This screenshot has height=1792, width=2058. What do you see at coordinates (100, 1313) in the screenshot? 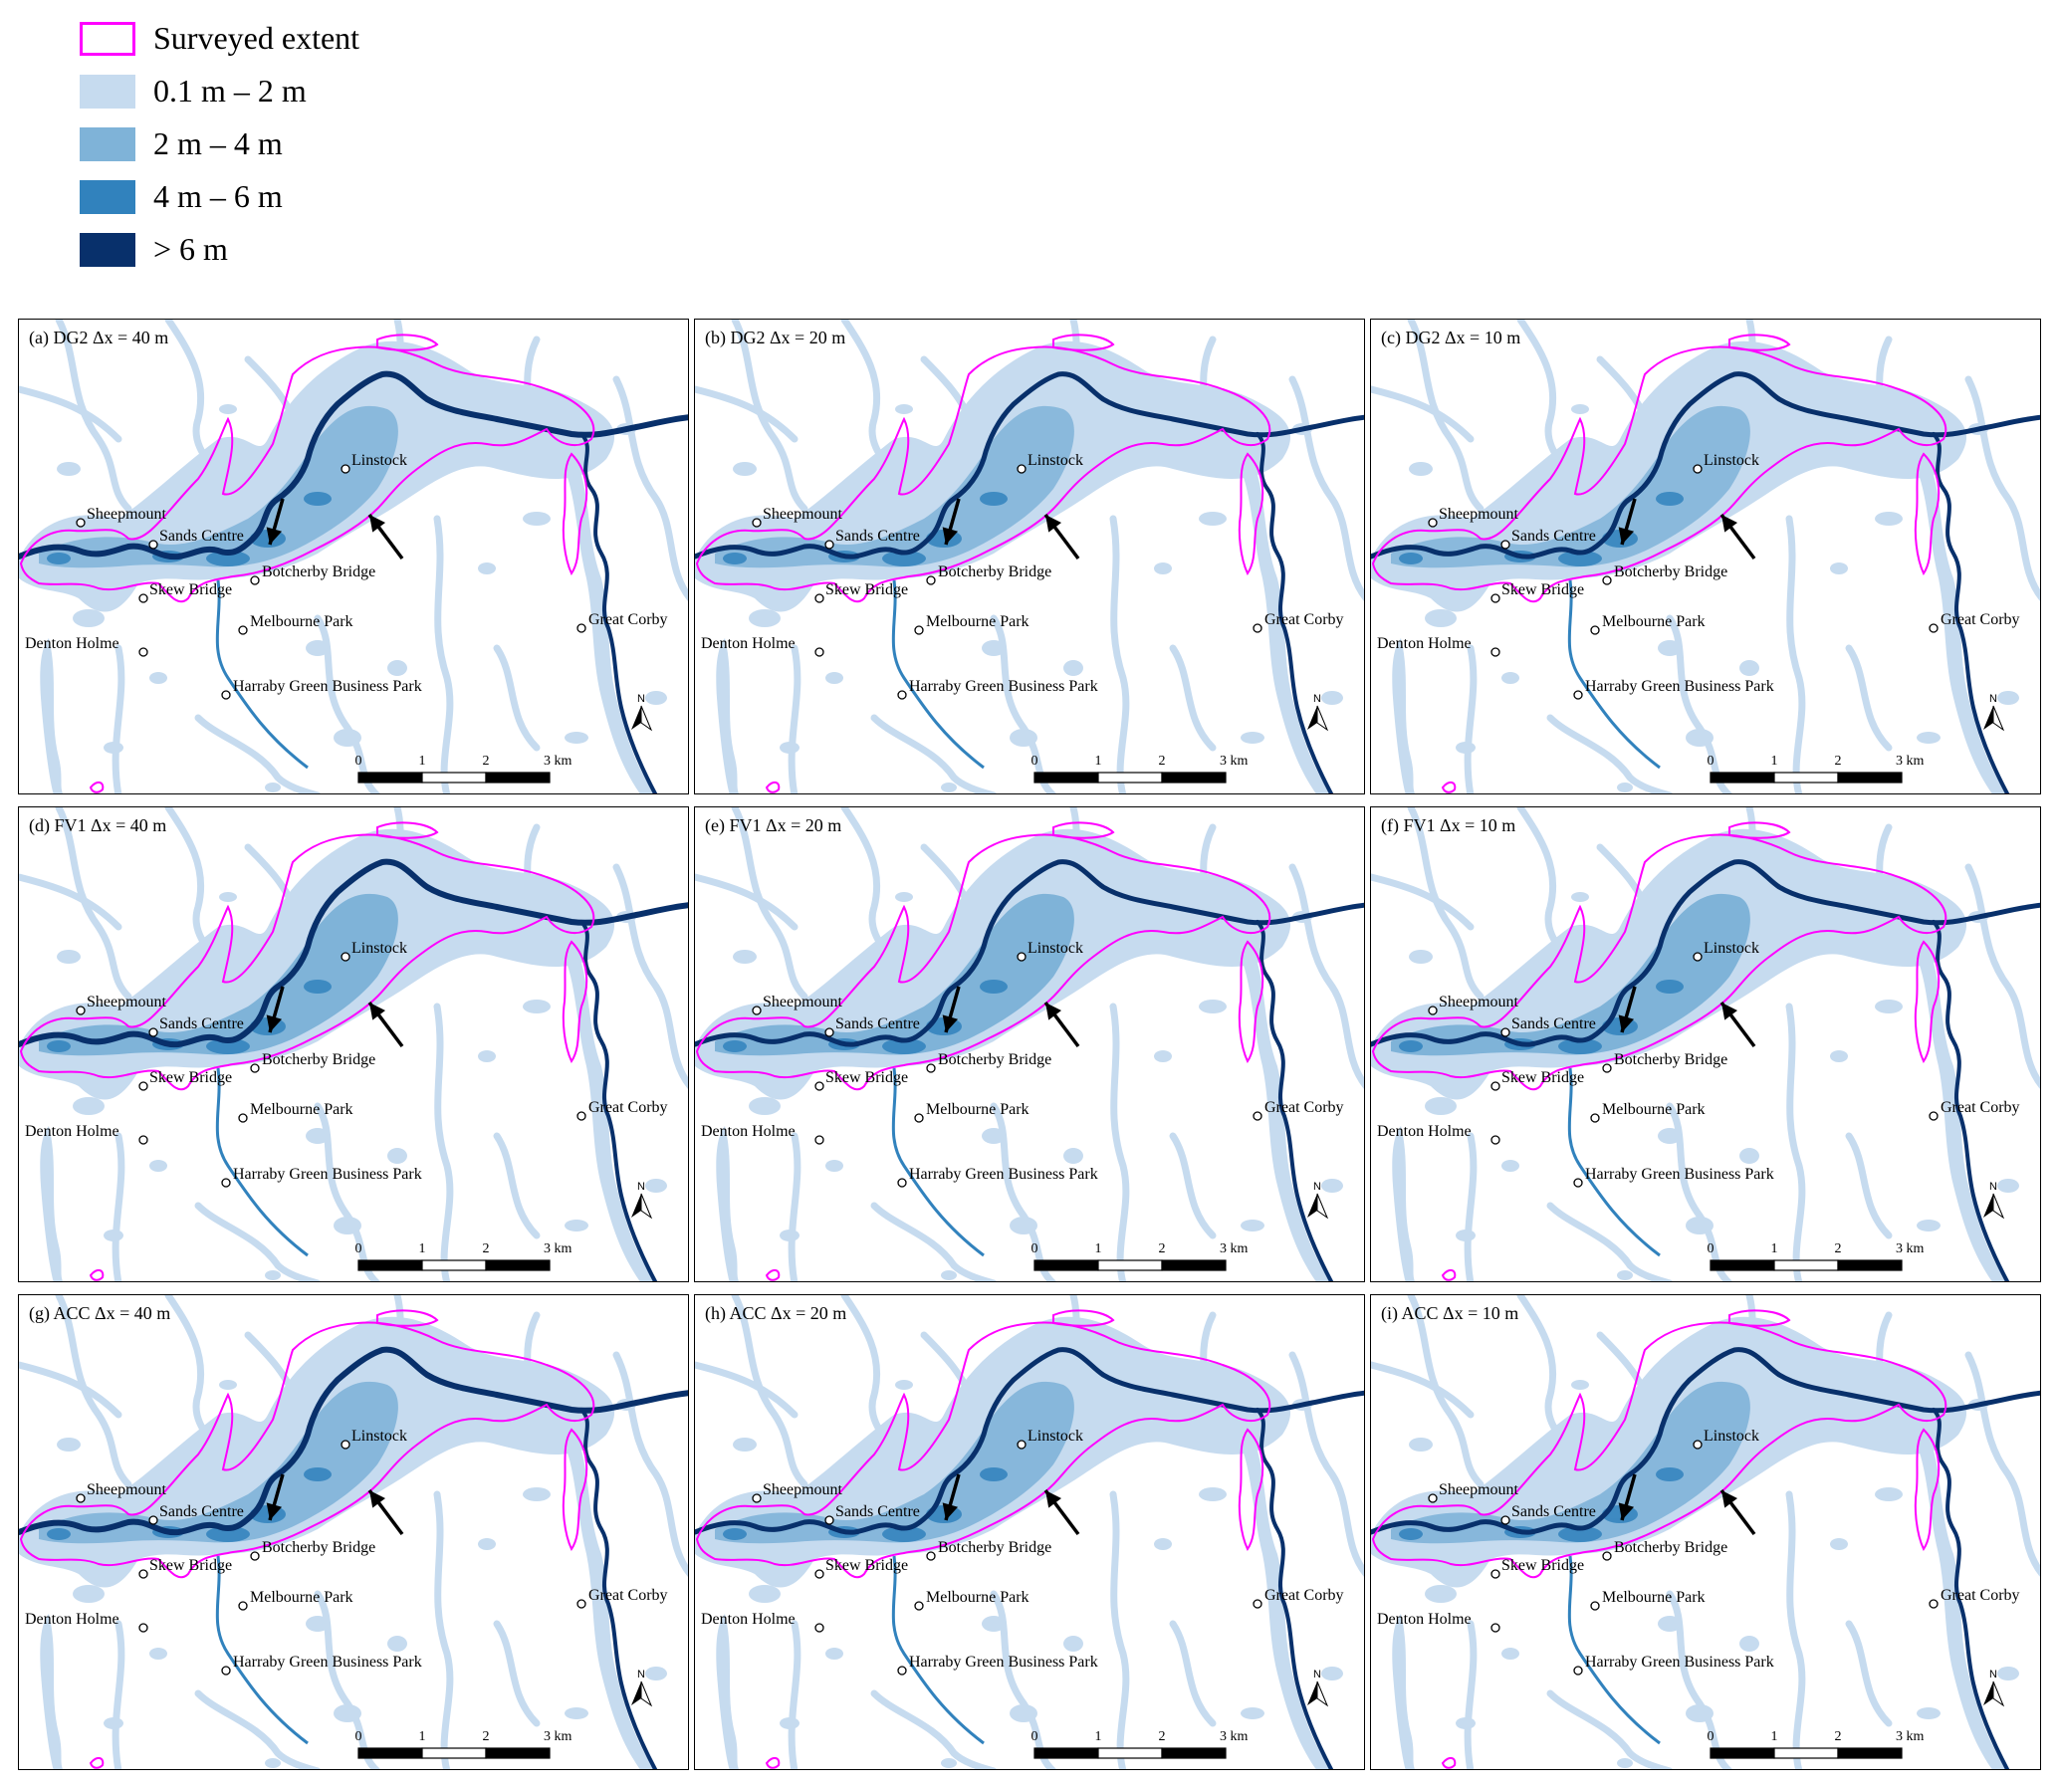
I see `panel-title: (g) ACC Δx = 40 m` at bounding box center [100, 1313].